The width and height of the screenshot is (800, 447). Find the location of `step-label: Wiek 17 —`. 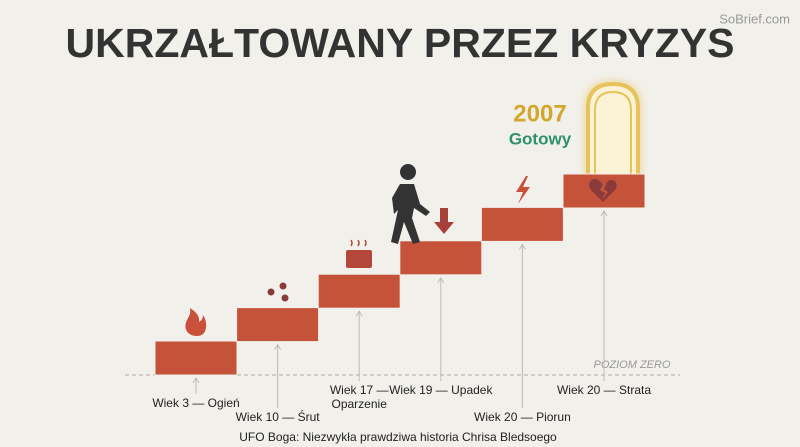

step-label: Wiek 17 — is located at coordinates (359, 390).